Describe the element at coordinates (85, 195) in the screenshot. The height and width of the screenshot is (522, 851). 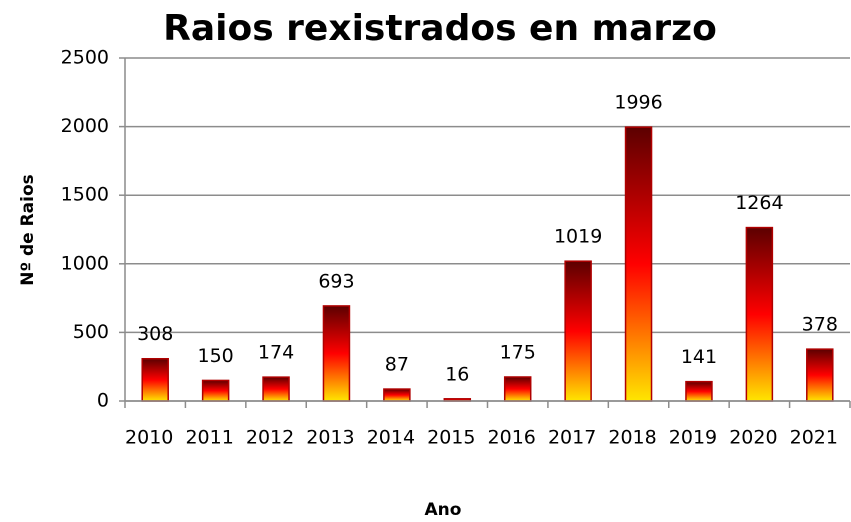
I see `y-tick-label: 1500` at that location.